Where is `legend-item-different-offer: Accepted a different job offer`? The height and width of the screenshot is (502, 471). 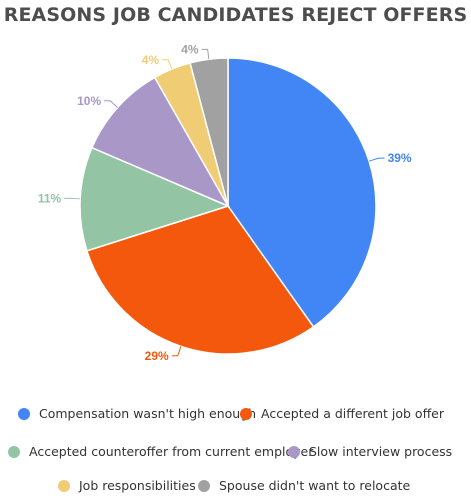 legend-item-different-offer: Accepted a different job offer is located at coordinates (342, 413).